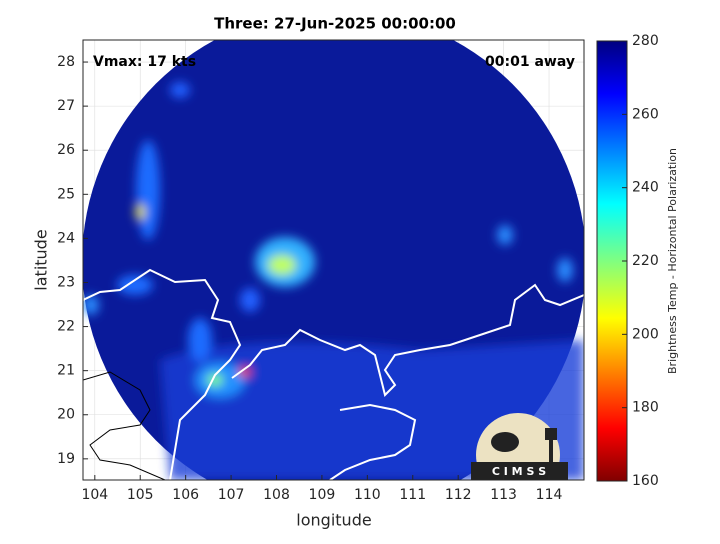 The height and width of the screenshot is (544, 720). I want to click on y-axis-label: latitude, so click(41, 259).